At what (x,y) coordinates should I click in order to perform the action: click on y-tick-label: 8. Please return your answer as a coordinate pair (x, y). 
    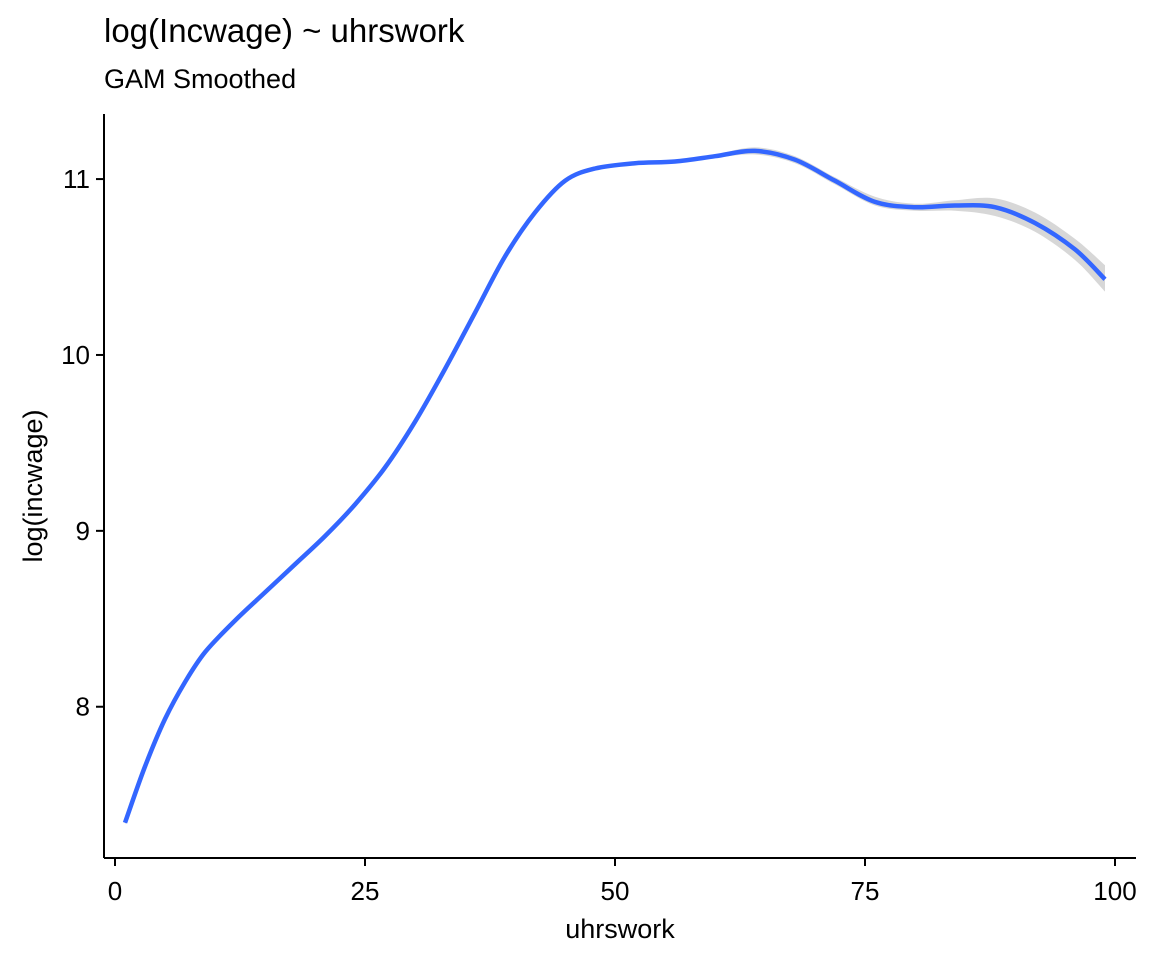
    Looking at the image, I should click on (83, 707).